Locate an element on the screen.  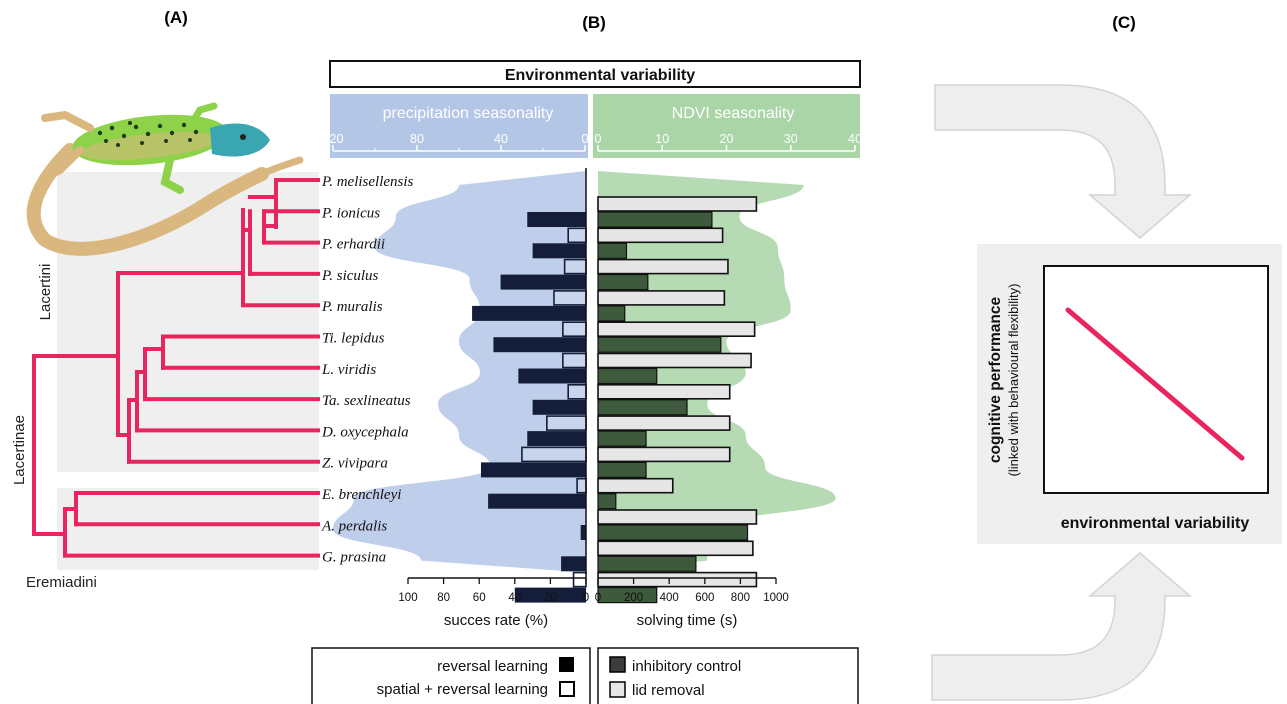
concept-plot-frame is located at coordinates (1156, 379).